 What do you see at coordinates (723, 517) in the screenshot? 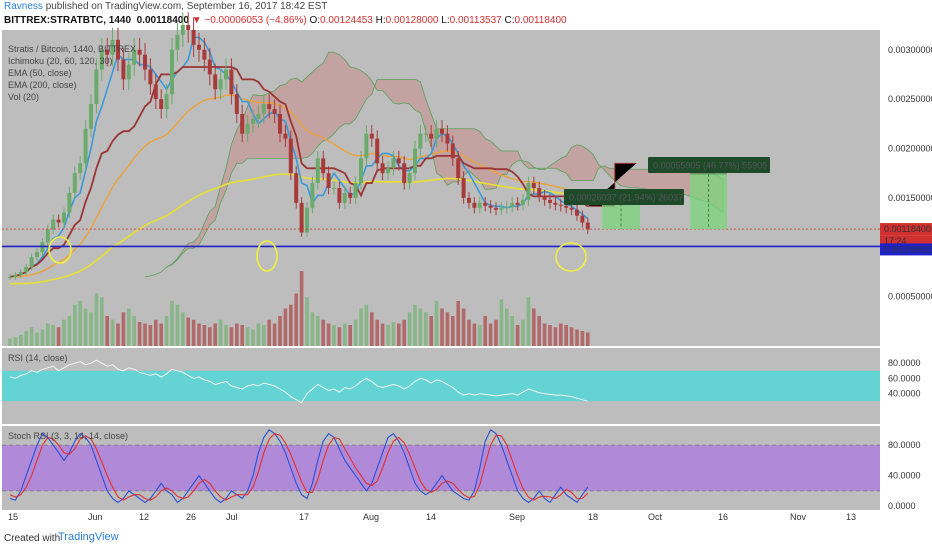
I see `time-tick: 16` at bounding box center [723, 517].